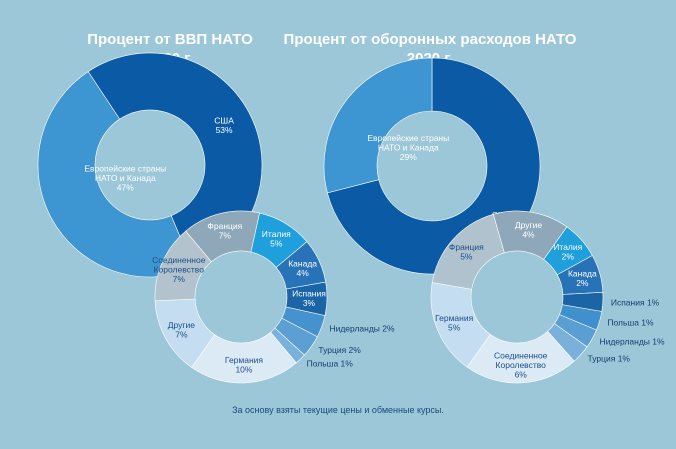 Image resolution: width=676 pixels, height=449 pixels. What do you see at coordinates (179, 269) in the screenshot?
I see `gdp-breakdown-label-соединенное-королевство: Соединенное Королевство 7%` at bounding box center [179, 269].